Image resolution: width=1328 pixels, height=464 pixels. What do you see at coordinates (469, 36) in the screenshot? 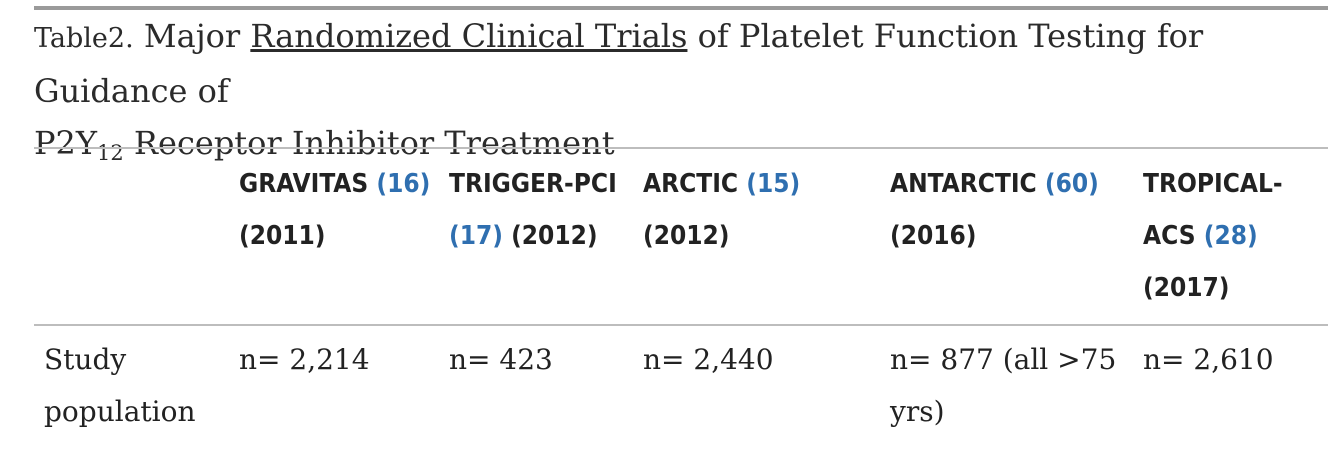
I see `rct-link: Randomized Clinical Trials` at bounding box center [469, 36].